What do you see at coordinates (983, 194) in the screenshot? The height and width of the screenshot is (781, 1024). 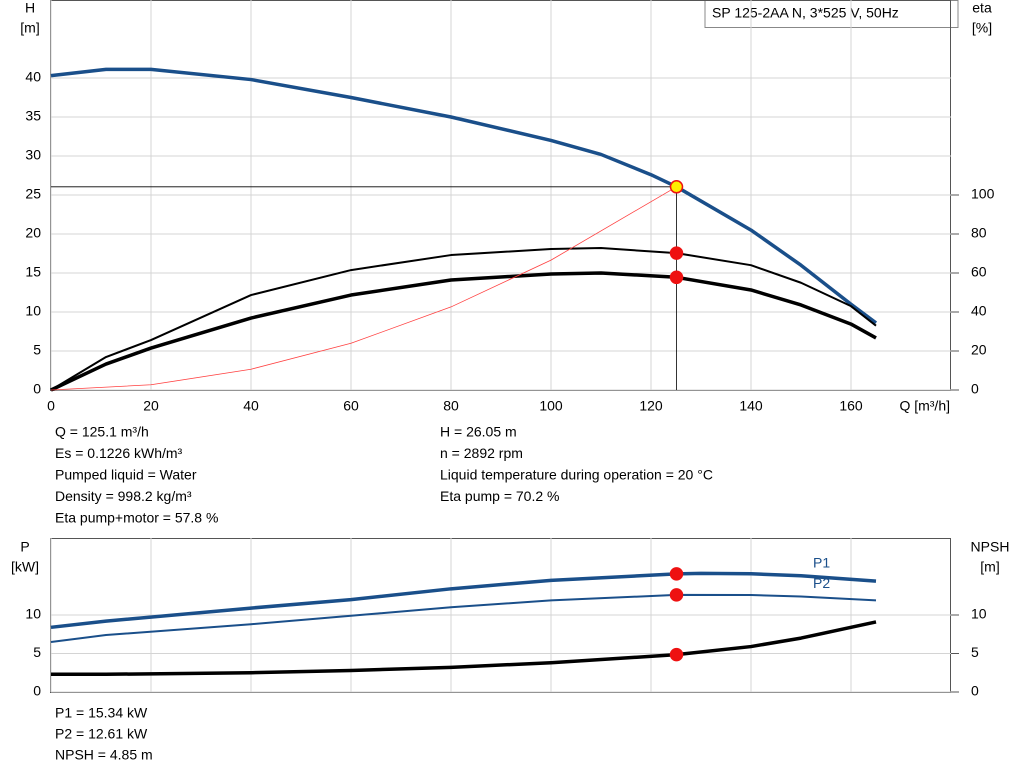 I see `y2-tick-label: 100` at bounding box center [983, 194].